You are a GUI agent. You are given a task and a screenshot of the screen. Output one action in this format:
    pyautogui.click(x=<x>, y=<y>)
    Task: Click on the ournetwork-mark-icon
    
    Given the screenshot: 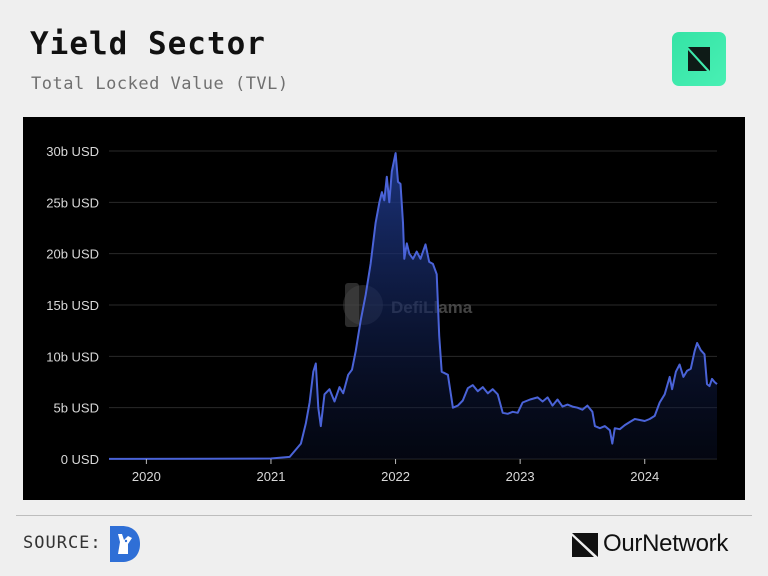 What is the action you would take?
    pyautogui.click(x=585, y=545)
    